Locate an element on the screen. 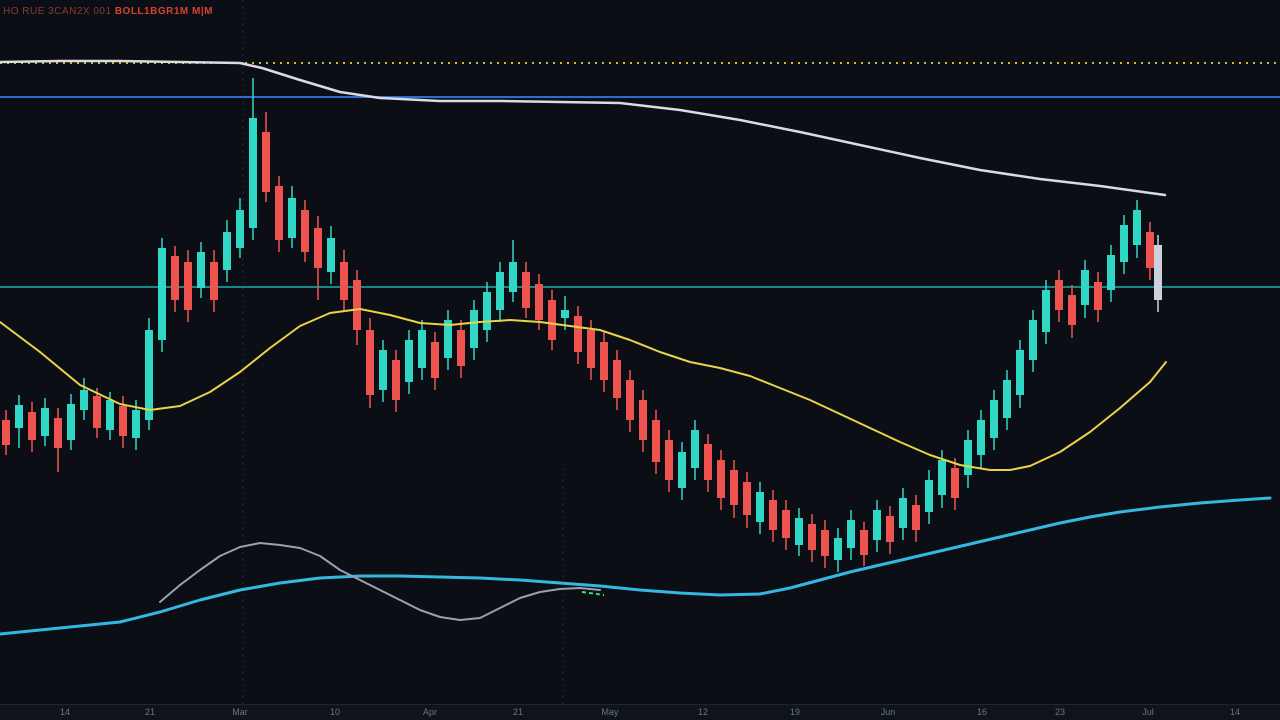  time-axis-tick: 23 is located at coordinates (1060, 712).